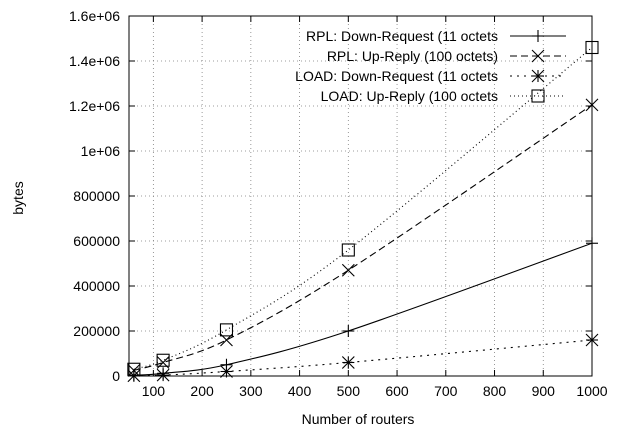  I want to click on x-tick-label: 100, so click(154, 391).